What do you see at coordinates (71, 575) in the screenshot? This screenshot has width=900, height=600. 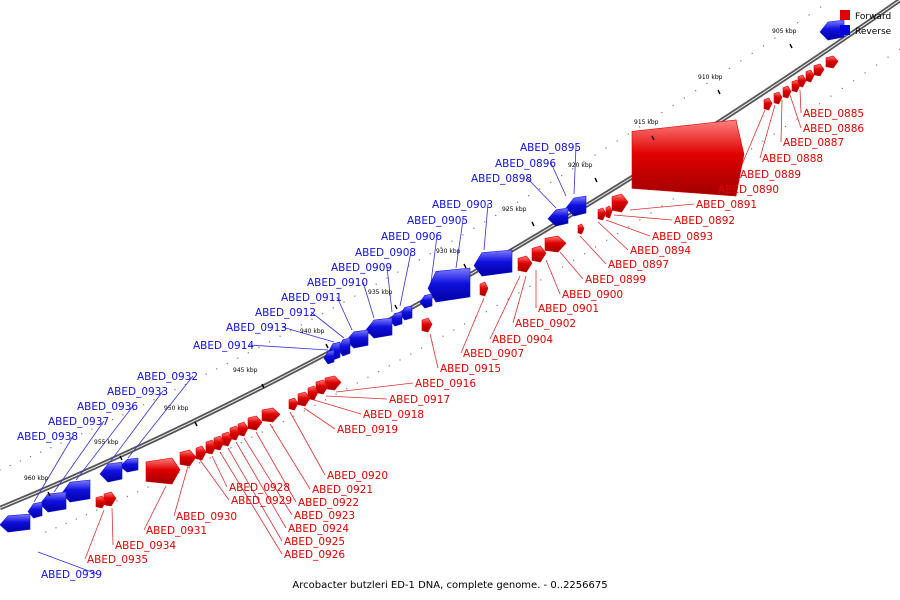 I see `gene-label-abed-0939: ABED_0939` at bounding box center [71, 575].